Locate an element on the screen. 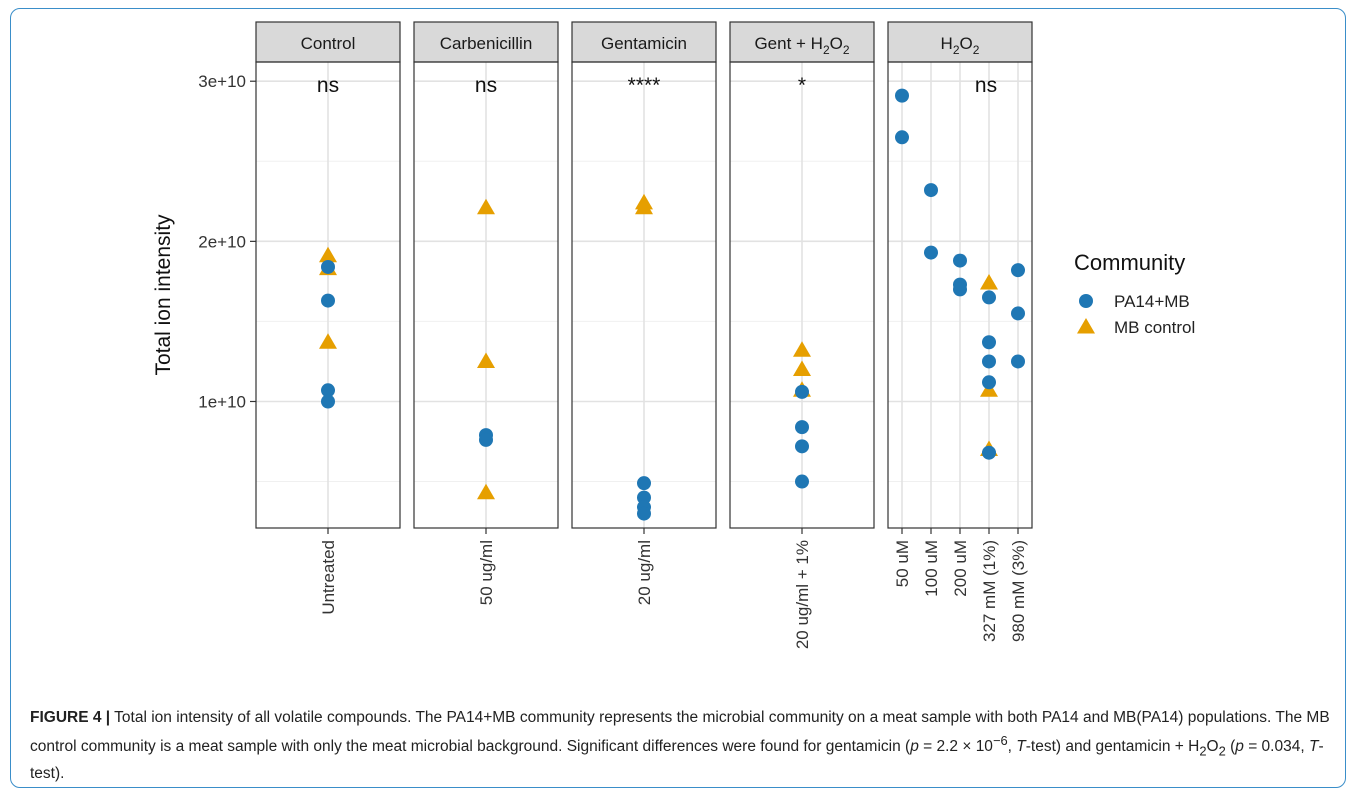  x-tick-label: 50 ug/ml is located at coordinates (486, 572).